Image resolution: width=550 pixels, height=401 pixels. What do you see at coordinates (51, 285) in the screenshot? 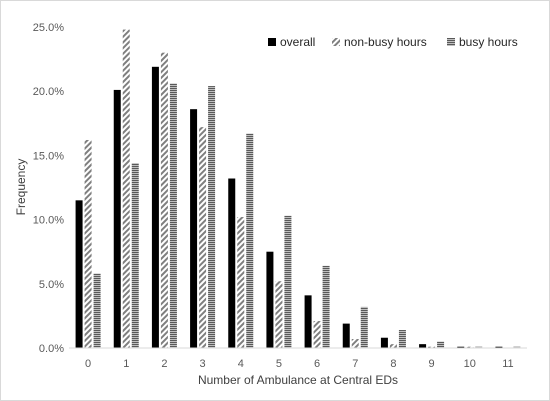
I see `y-tick-label: 5.0%` at bounding box center [51, 285].